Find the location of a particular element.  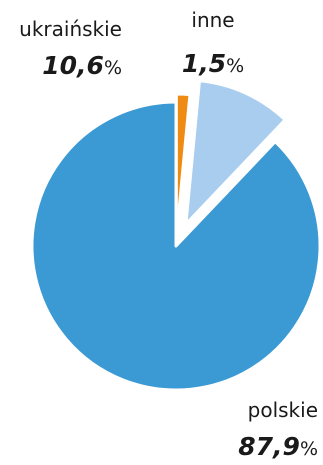

pie-slice-inne is located at coordinates (183, 166).